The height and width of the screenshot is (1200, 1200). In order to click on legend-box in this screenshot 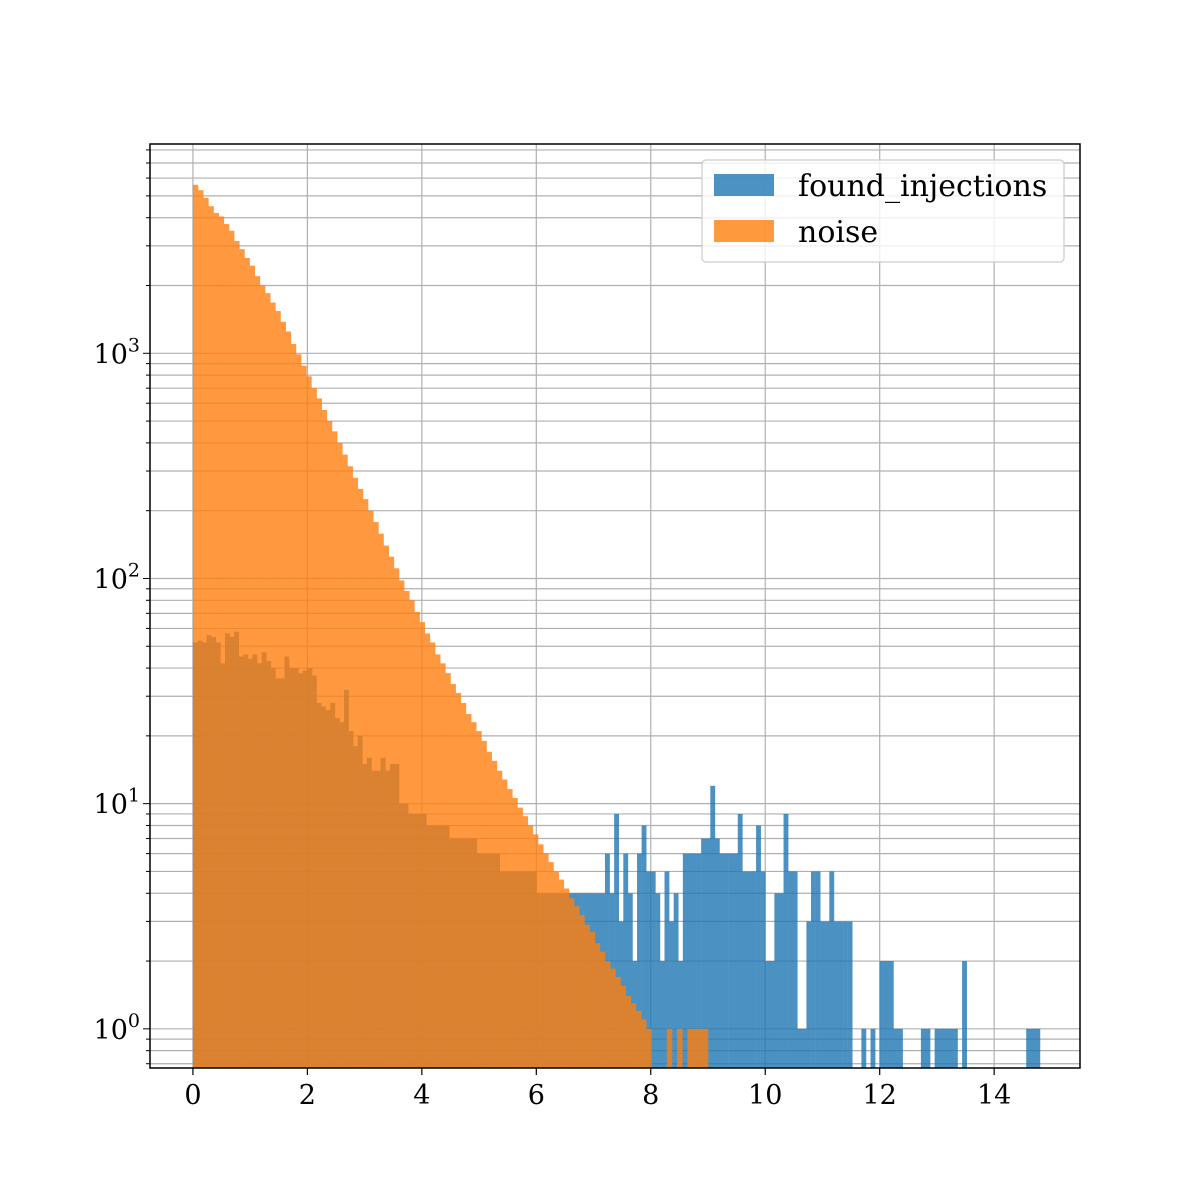, I will do `click(883, 211)`.